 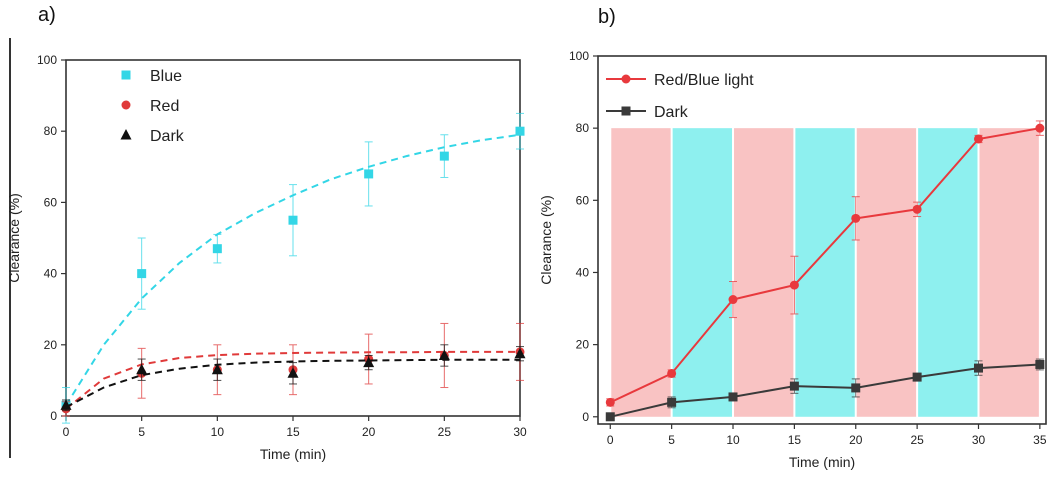 I want to click on left-divider, so click(x=10, y=248).